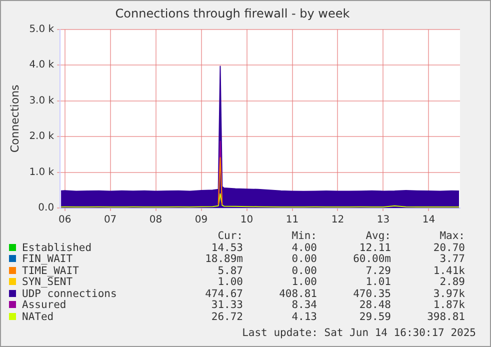 Image resolution: width=491 pixels, height=347 pixels. I want to click on text: 3.77, so click(451, 259).